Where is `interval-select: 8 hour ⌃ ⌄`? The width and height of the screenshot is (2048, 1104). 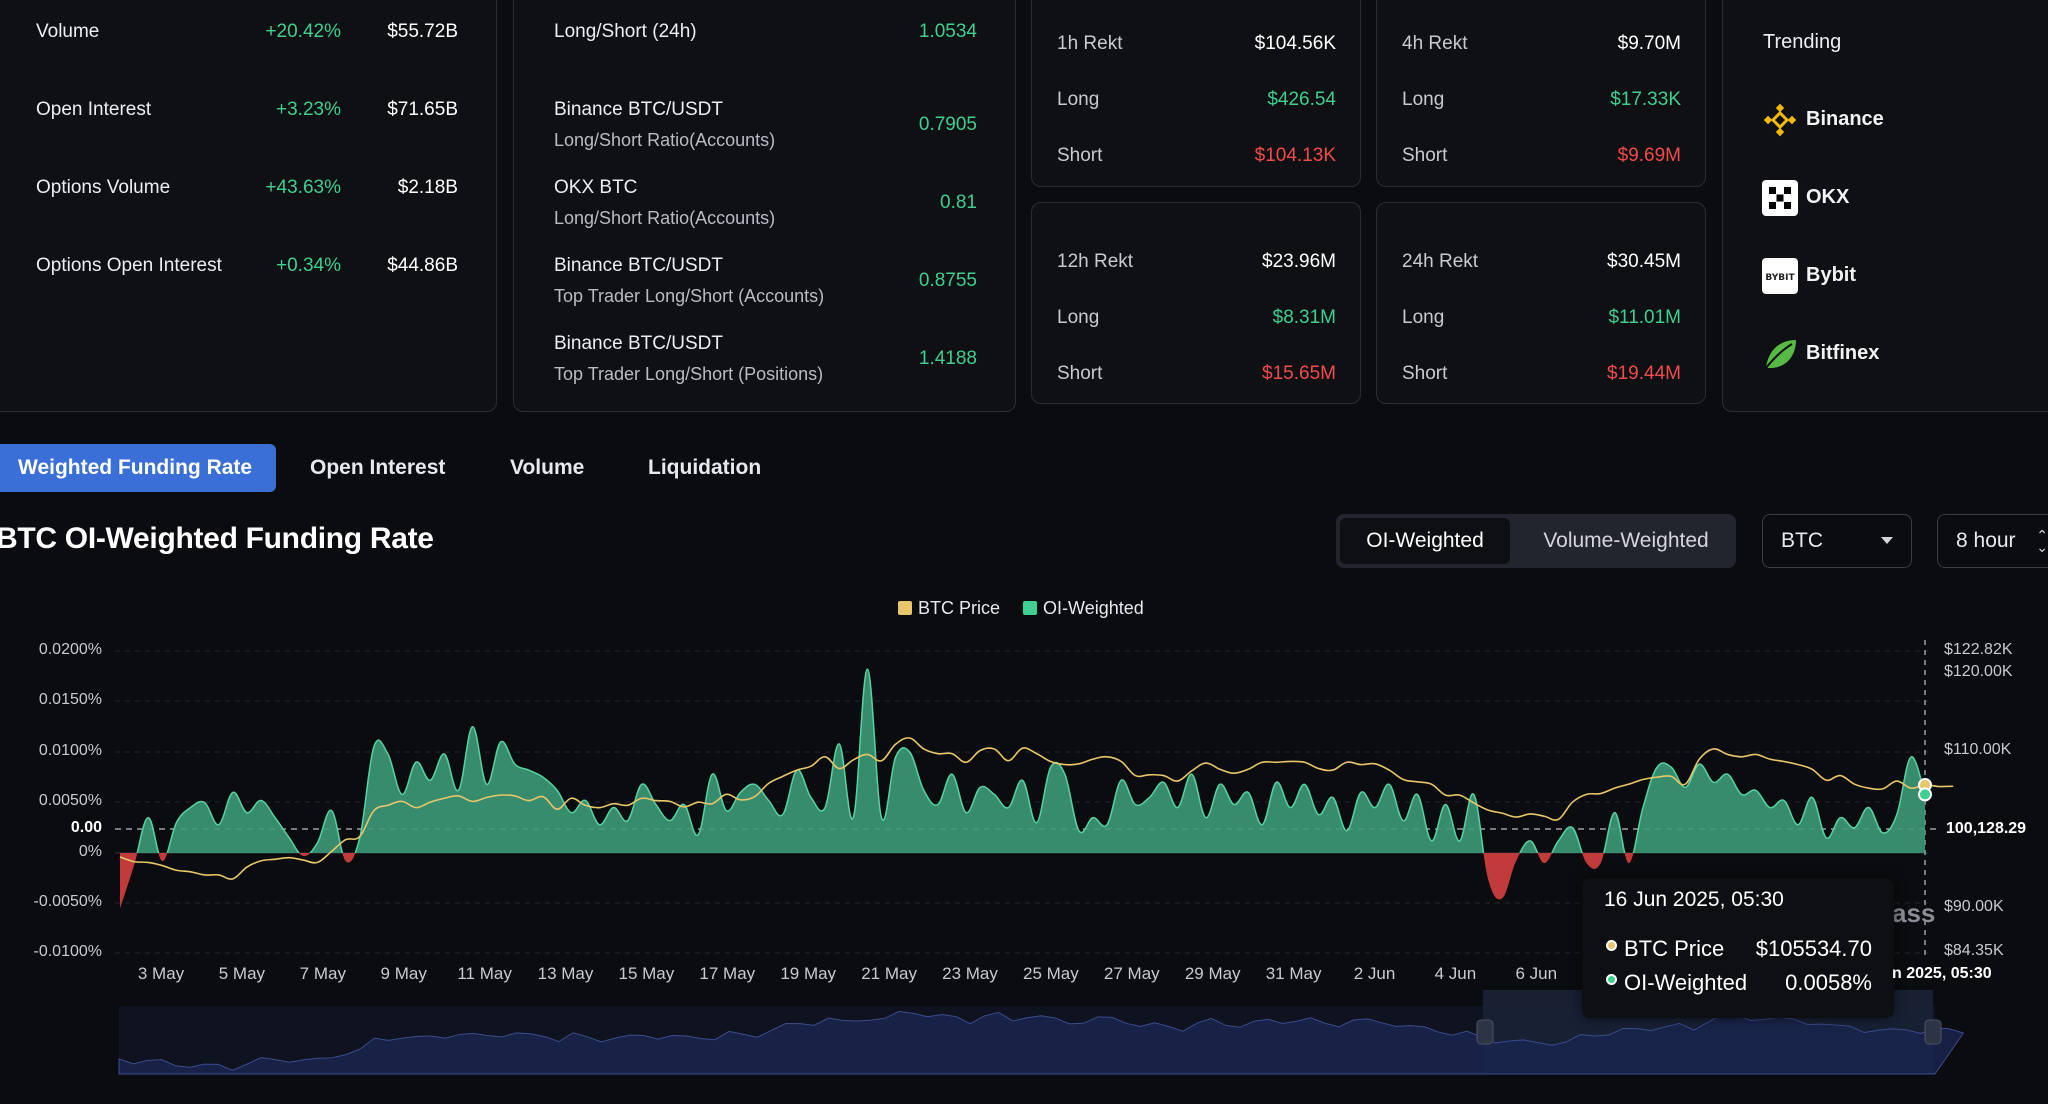 interval-select: 8 hour ⌃ ⌄ is located at coordinates (1992, 541).